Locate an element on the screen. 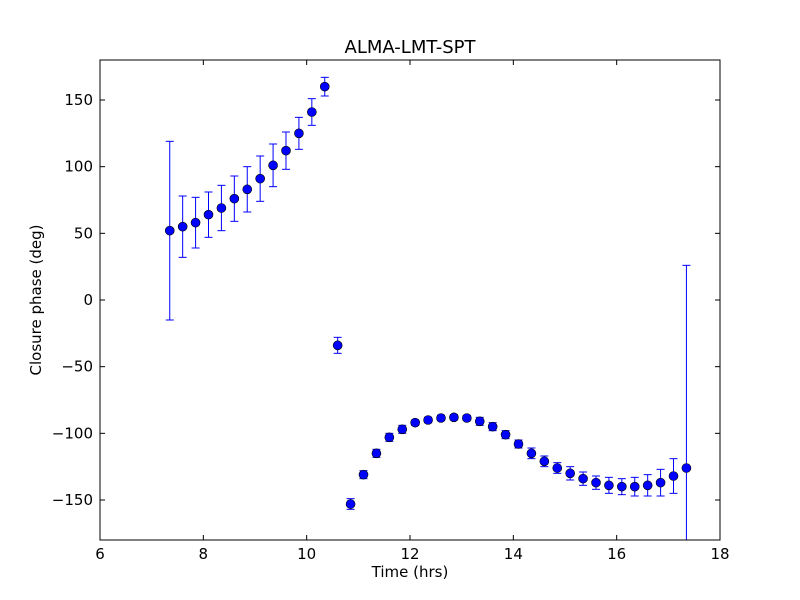 The image size is (800, 600). x-tick-label: 16 is located at coordinates (616, 554).